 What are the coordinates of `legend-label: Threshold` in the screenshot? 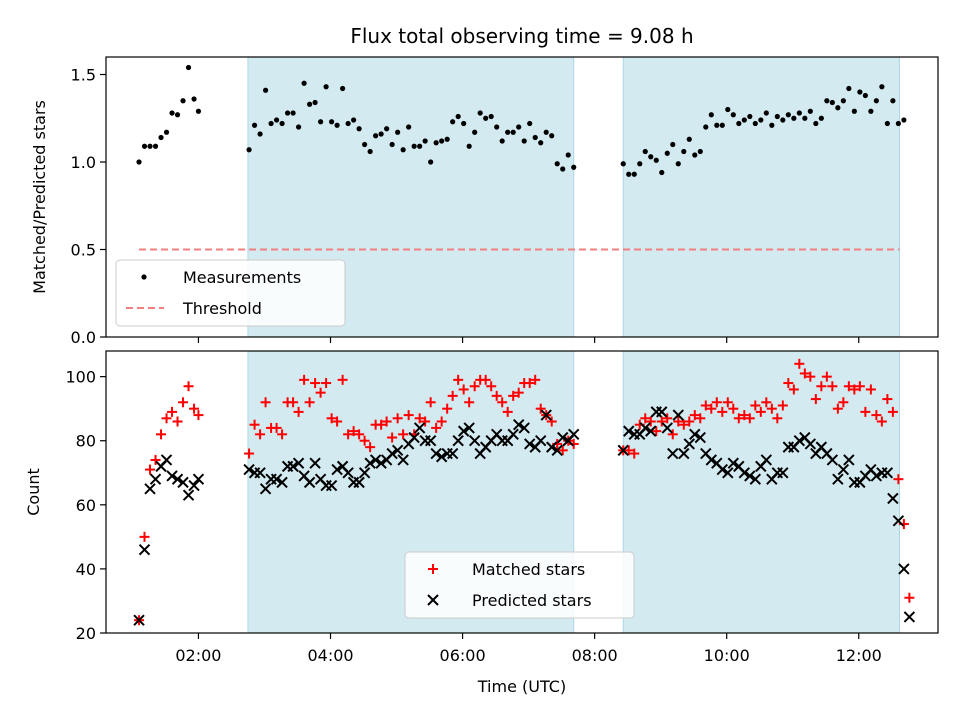 It's located at (222, 308).